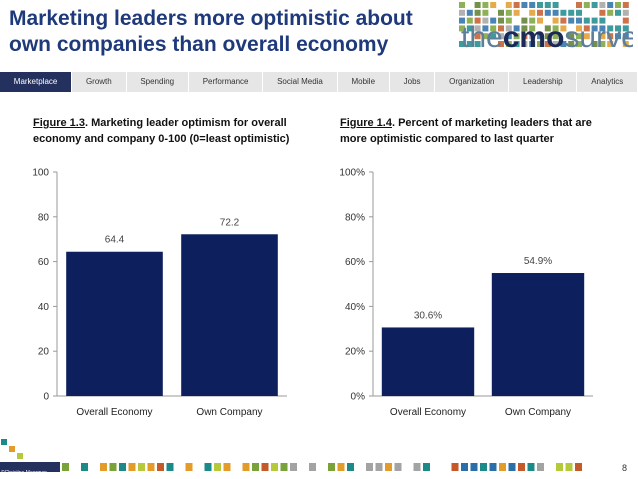 The image size is (638, 479). Describe the element at coordinates (364, 82) in the screenshot. I see `nav-tab-mobile: Mobile` at that location.